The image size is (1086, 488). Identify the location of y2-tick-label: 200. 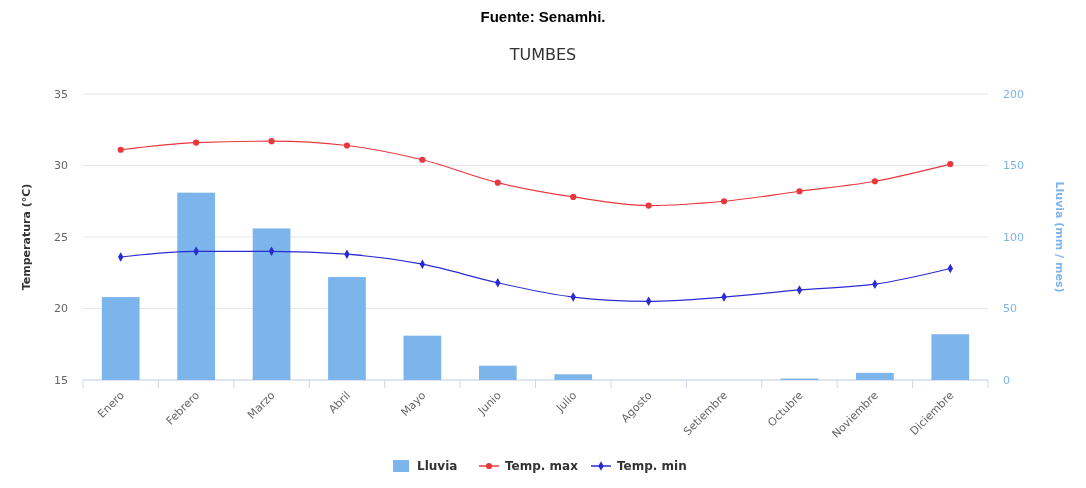
(1013, 94).